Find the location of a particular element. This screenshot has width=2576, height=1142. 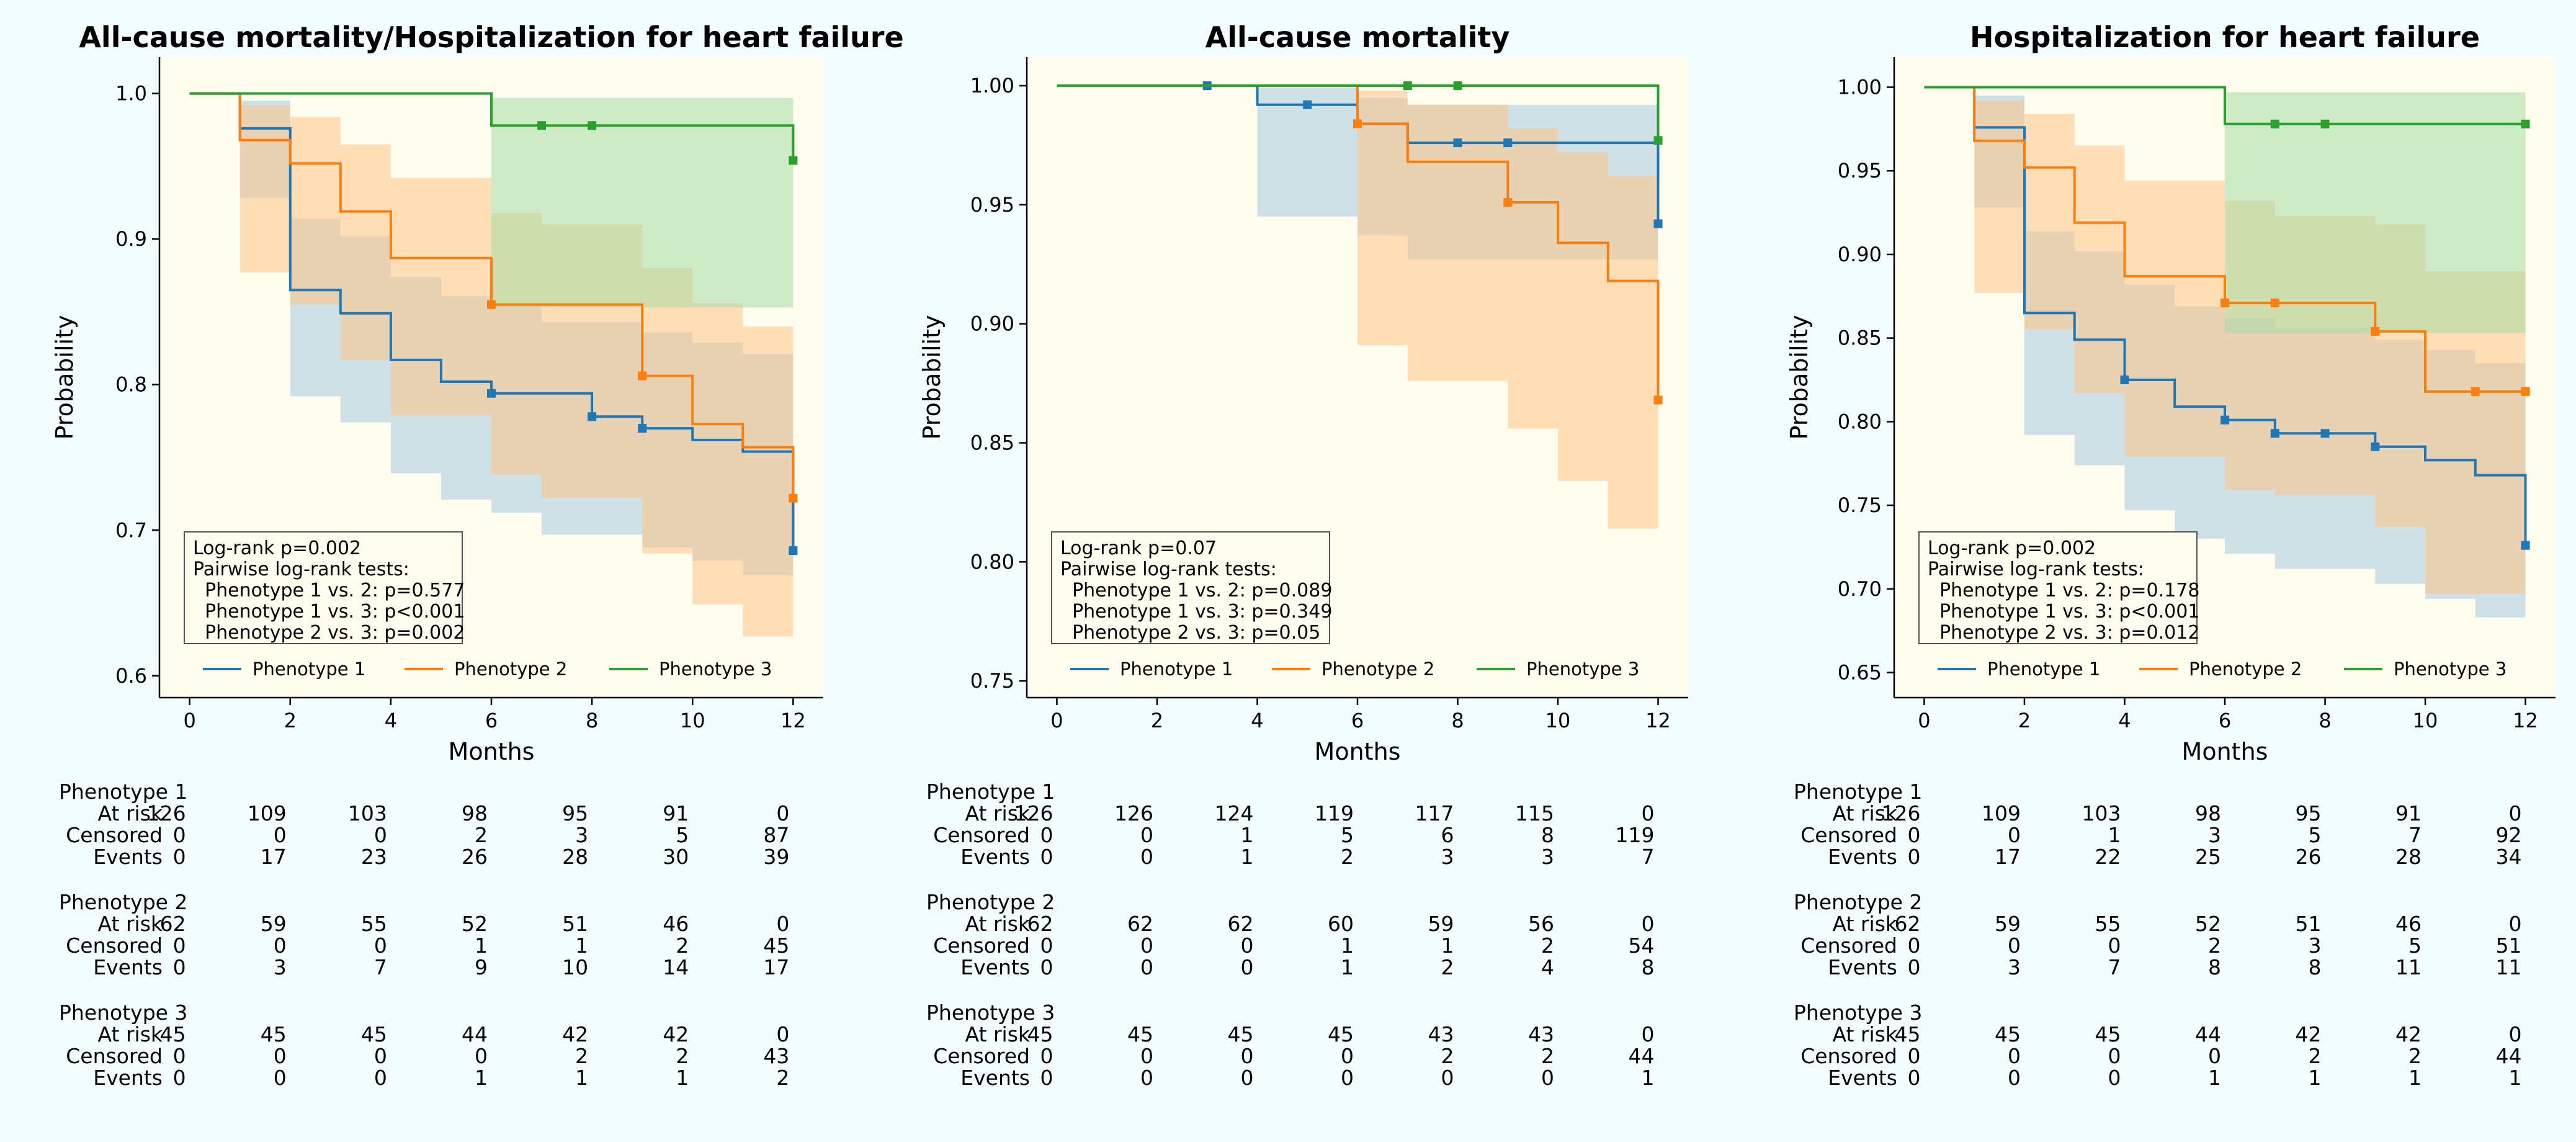

risk-table-cell: 34 is located at coordinates (2509, 857).